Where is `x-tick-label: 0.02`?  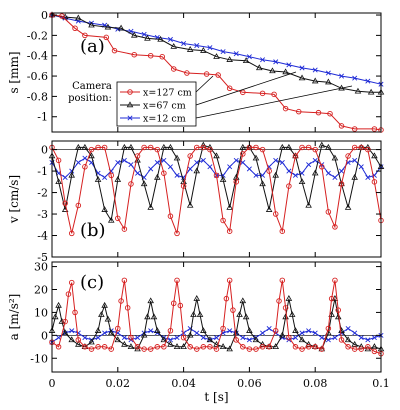
x-tick-label: 0.02 is located at coordinates (118, 383).